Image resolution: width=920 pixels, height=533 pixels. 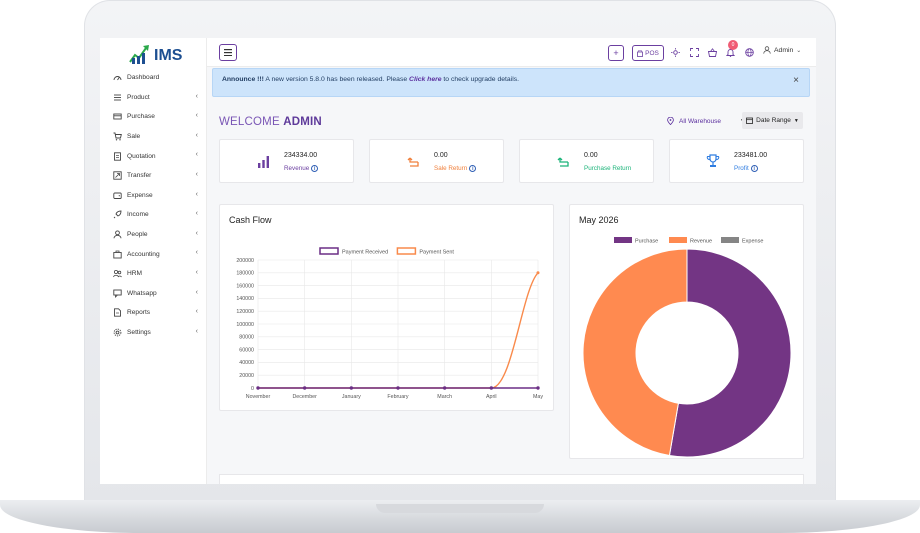 I want to click on caret-down-icon: ▼, so click(x=796, y=120).